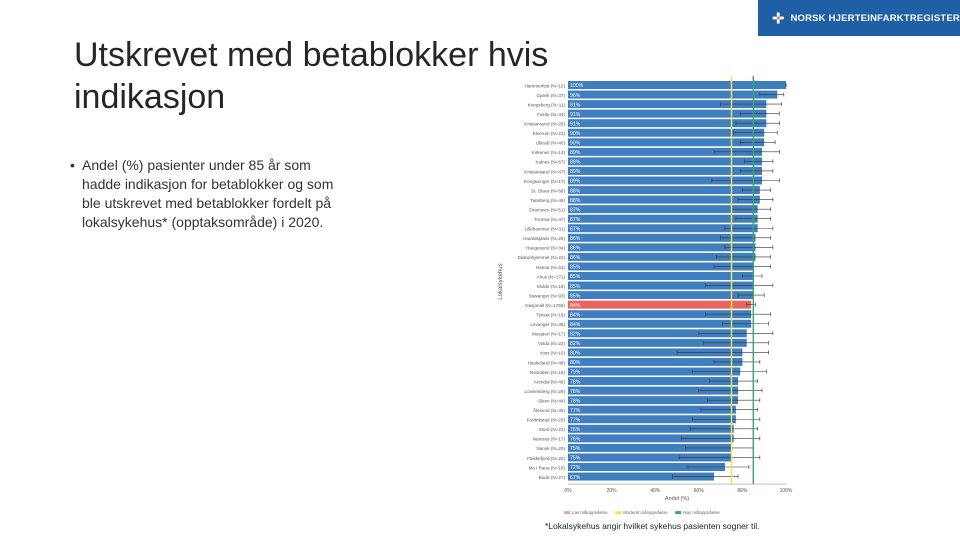 Image resolution: width=960 pixels, height=543 pixels. Describe the element at coordinates (551, 448) in the screenshot. I see `category-label: Narvik (N=20)` at that location.